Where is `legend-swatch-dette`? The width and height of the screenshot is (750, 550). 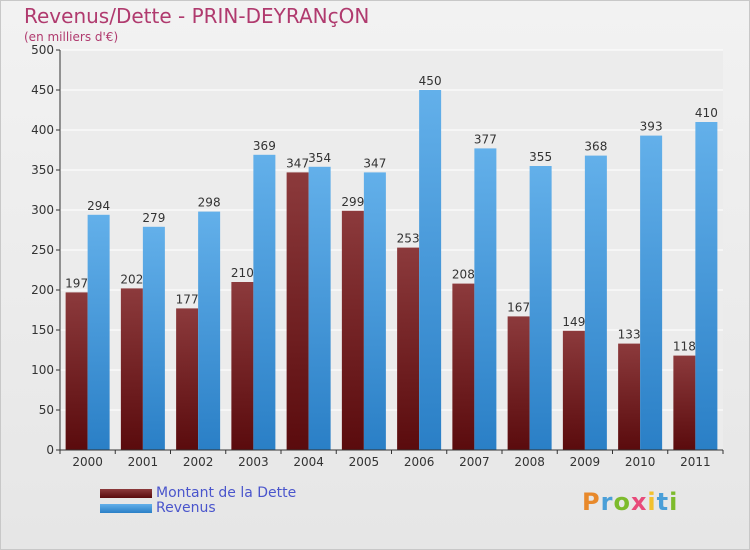
legend-swatch-dette is located at coordinates (126, 493).